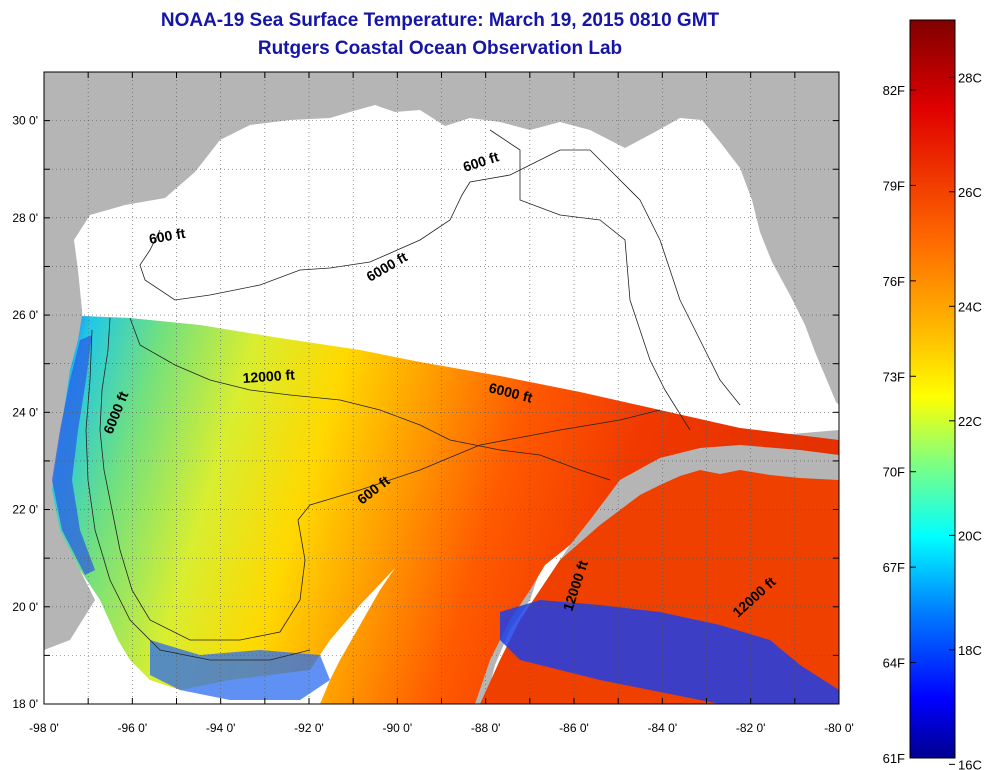 This screenshot has height=770, width=992. What do you see at coordinates (839, 728) in the screenshot?
I see `lon-tick-label: -80 0'` at bounding box center [839, 728].